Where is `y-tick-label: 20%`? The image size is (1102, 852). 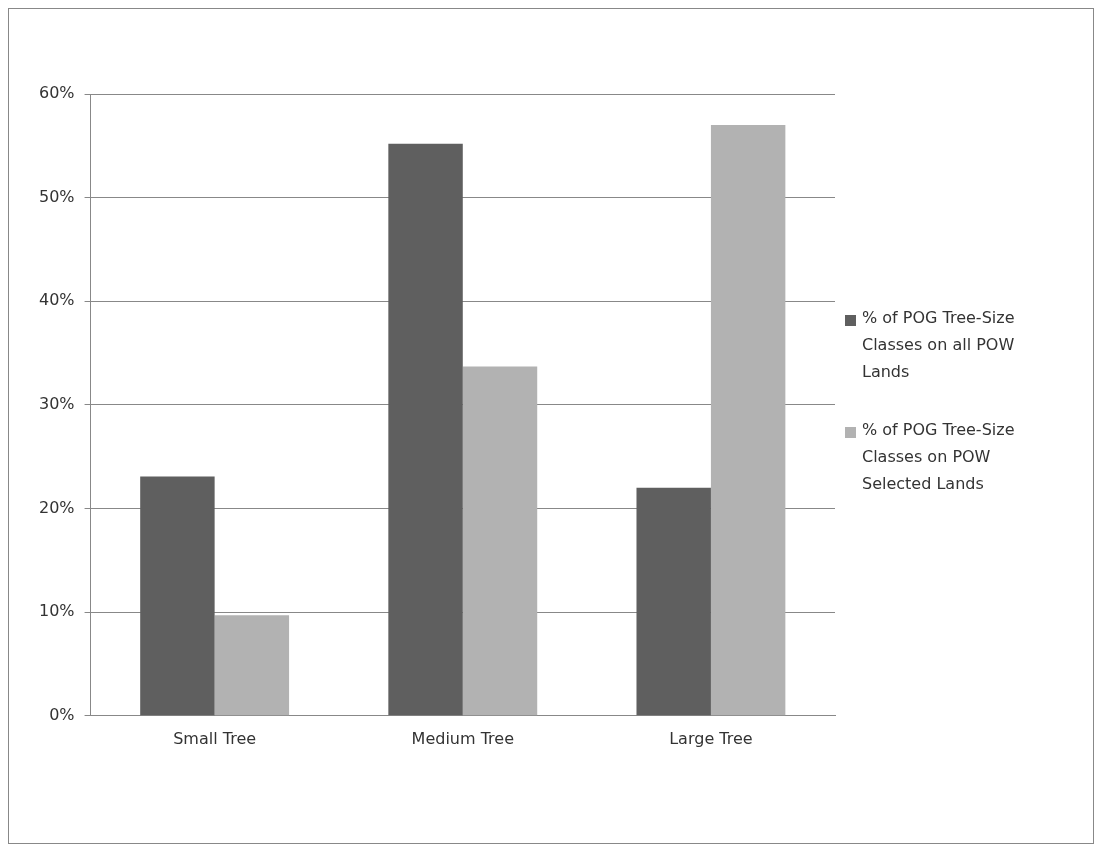 y-tick-label: 20% is located at coordinates (57, 507).